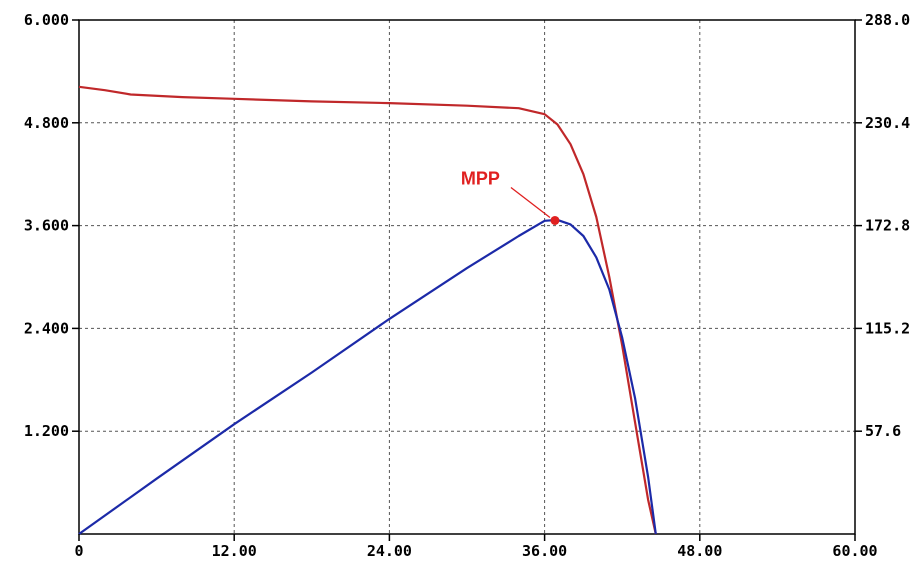 The height and width of the screenshot is (562, 918). I want to click on bottom-tick-label: 12.00, so click(234, 551).